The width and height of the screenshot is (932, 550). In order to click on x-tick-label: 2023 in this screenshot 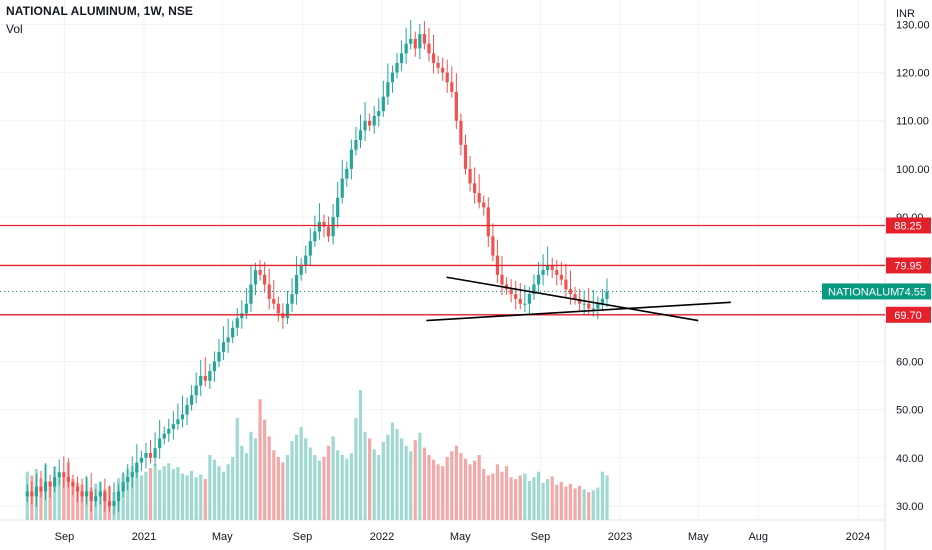, I will do `click(620, 537)`.